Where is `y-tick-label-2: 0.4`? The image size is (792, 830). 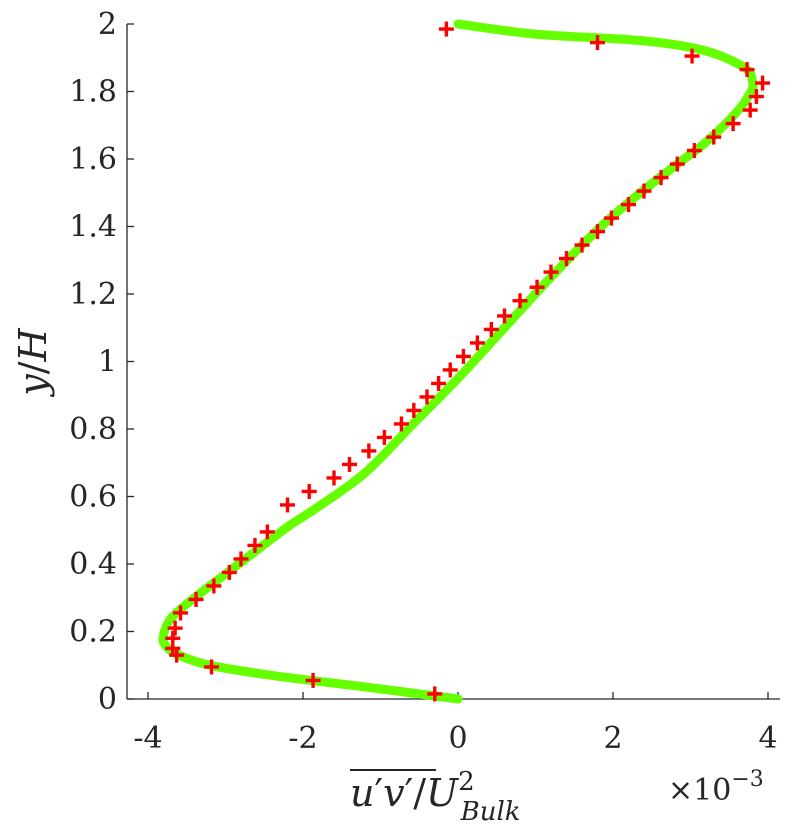
y-tick-label-2: 0.4 is located at coordinates (93, 564).